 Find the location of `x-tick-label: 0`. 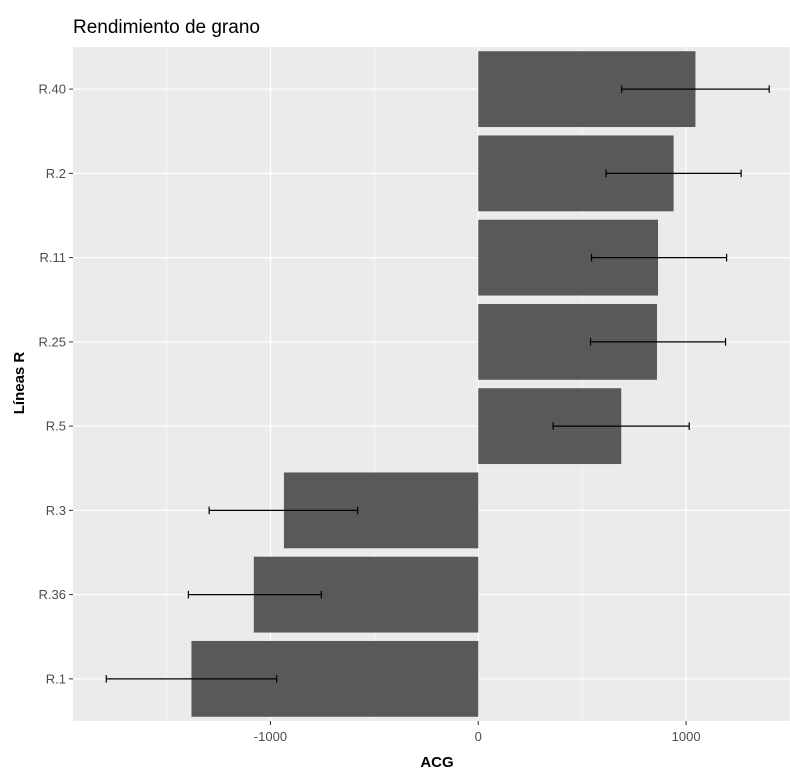

x-tick-label: 0 is located at coordinates (478, 736).